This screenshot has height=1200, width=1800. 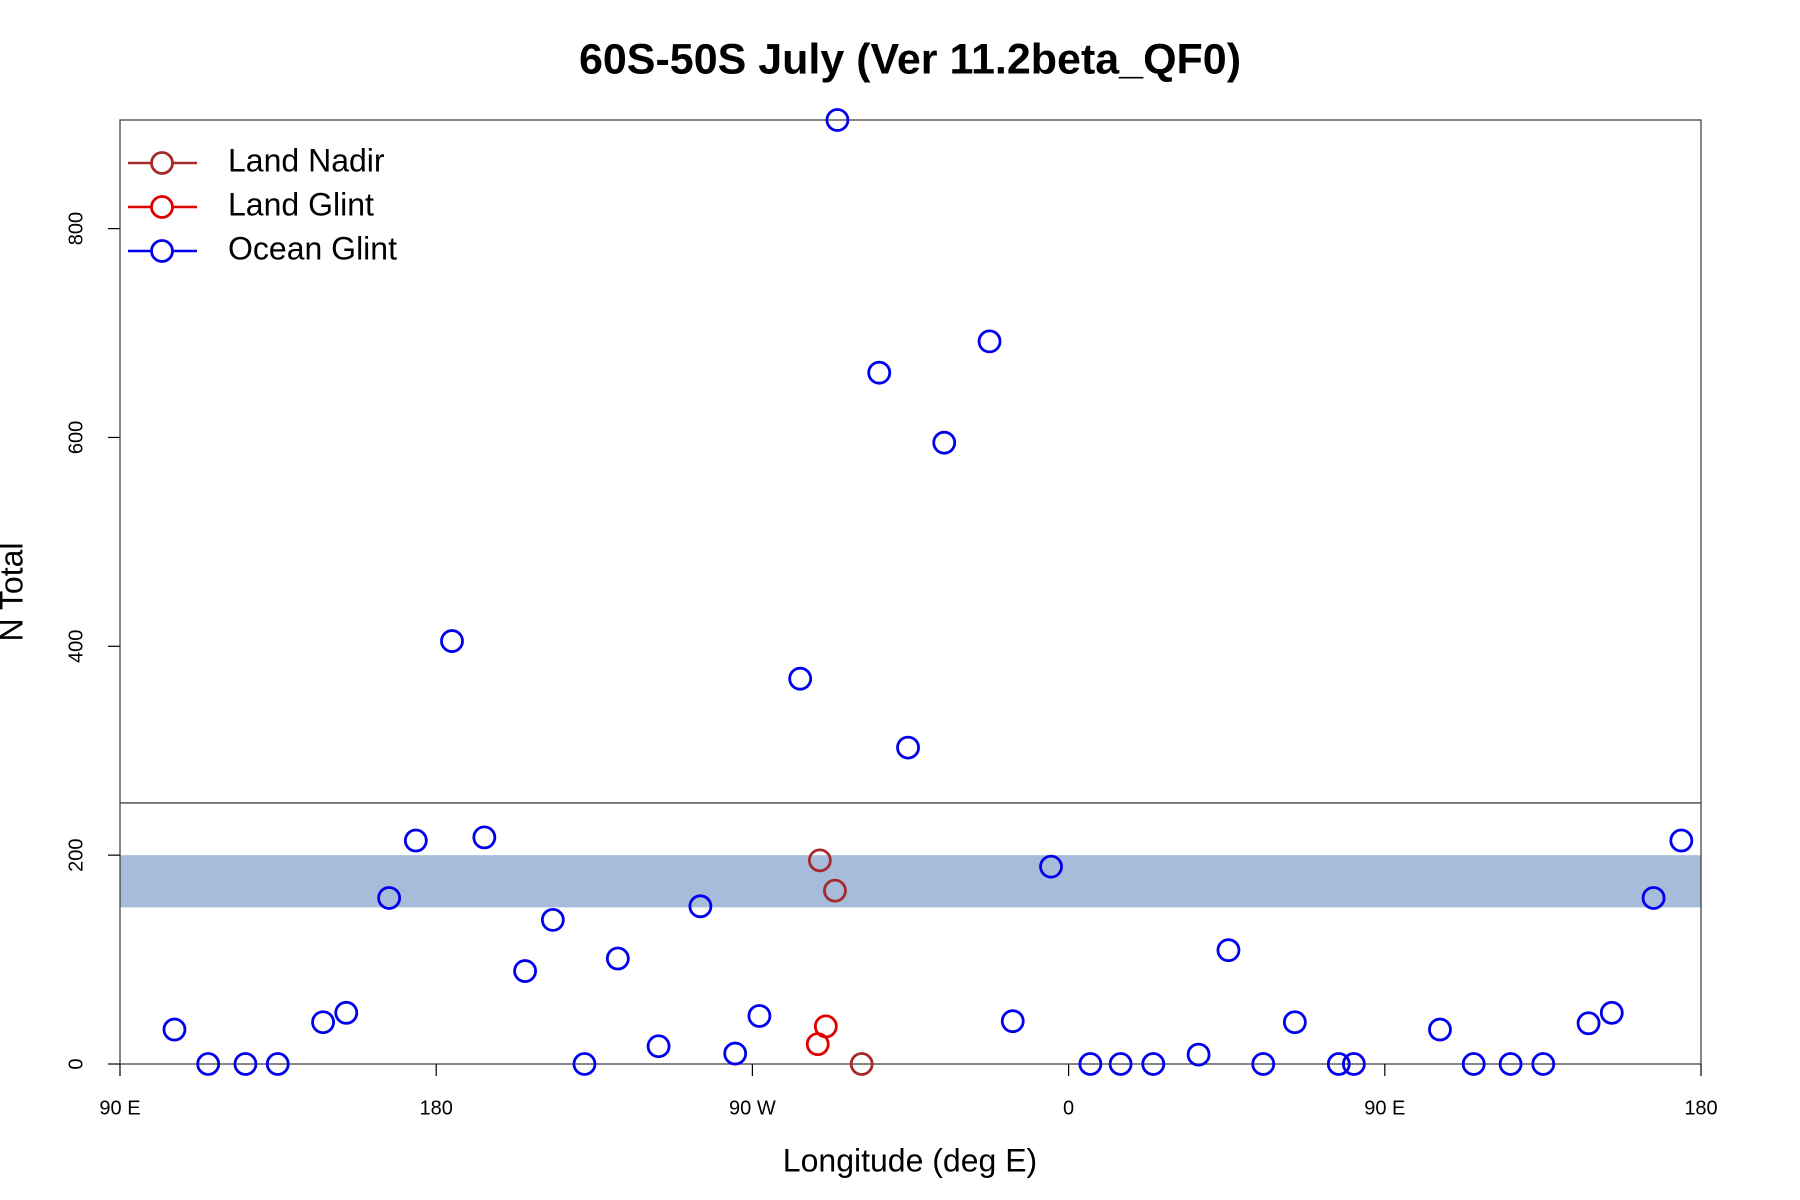 What do you see at coordinates (76, 228) in the screenshot?
I see `y-tick-label: 800` at bounding box center [76, 228].